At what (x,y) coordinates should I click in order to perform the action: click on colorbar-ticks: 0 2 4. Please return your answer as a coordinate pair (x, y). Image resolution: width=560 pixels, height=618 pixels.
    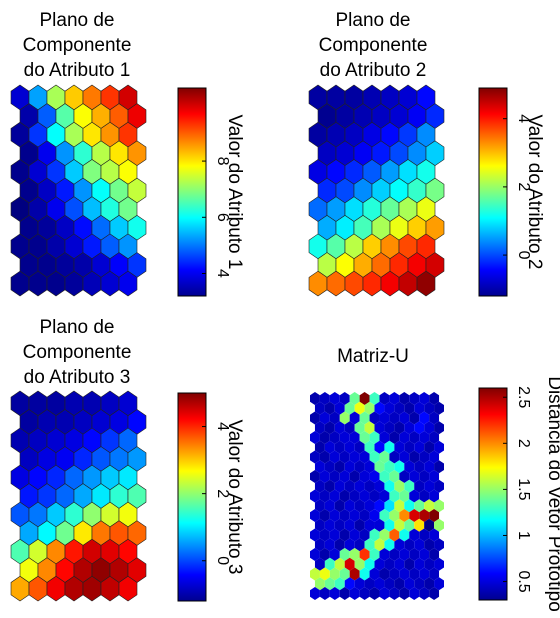
    Looking at the image, I should click on (216, 493).